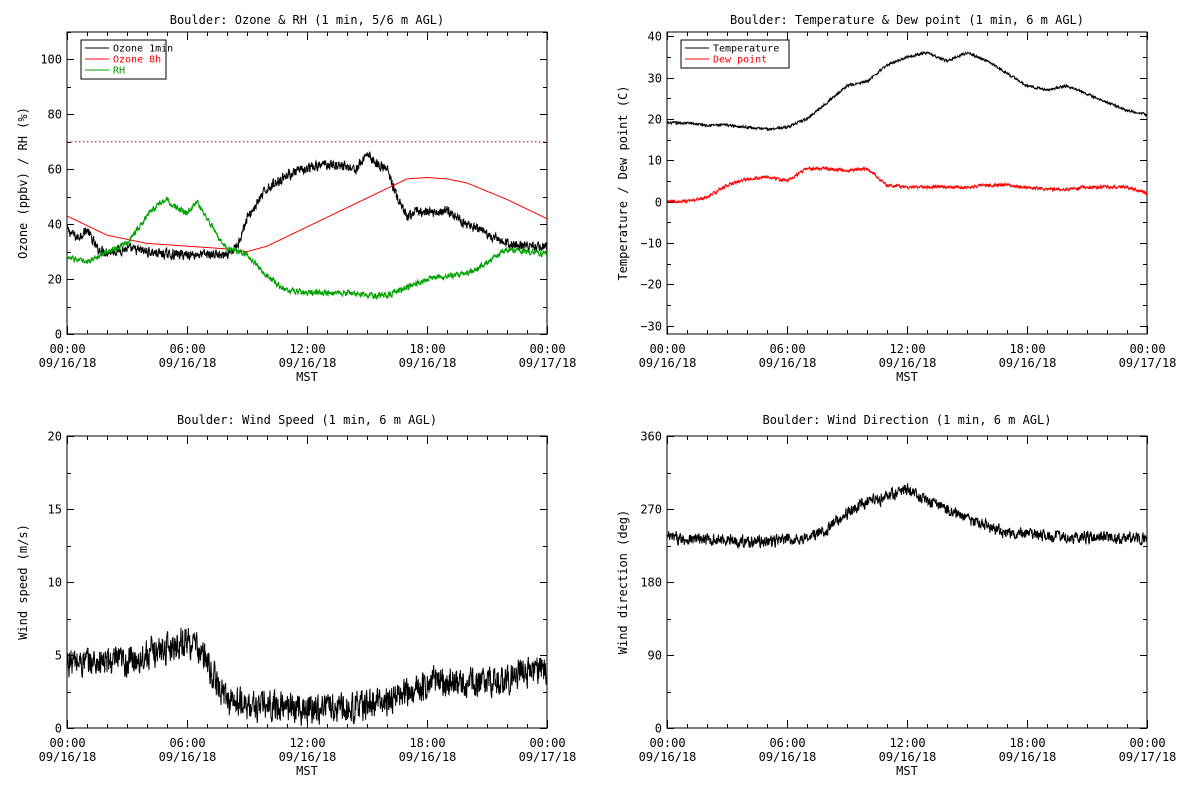 This screenshot has width=1200, height=804. What do you see at coordinates (143, 49) in the screenshot?
I see `legend-label: Ozone 1min` at bounding box center [143, 49].